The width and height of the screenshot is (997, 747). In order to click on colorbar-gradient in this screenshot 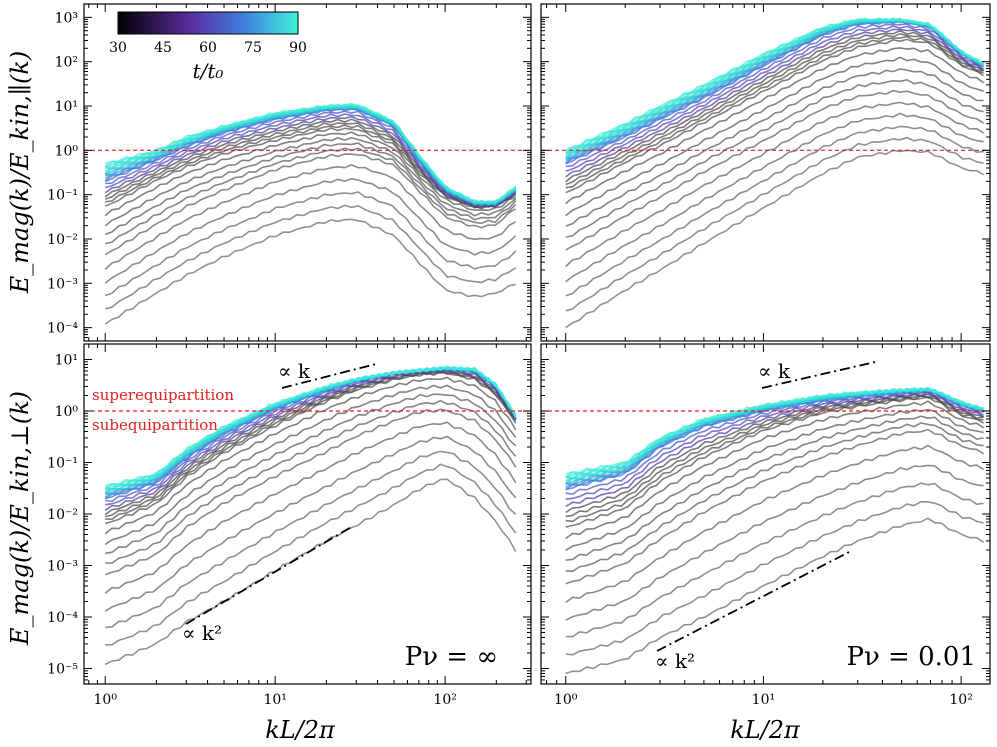, I will do `click(208, 23)`.